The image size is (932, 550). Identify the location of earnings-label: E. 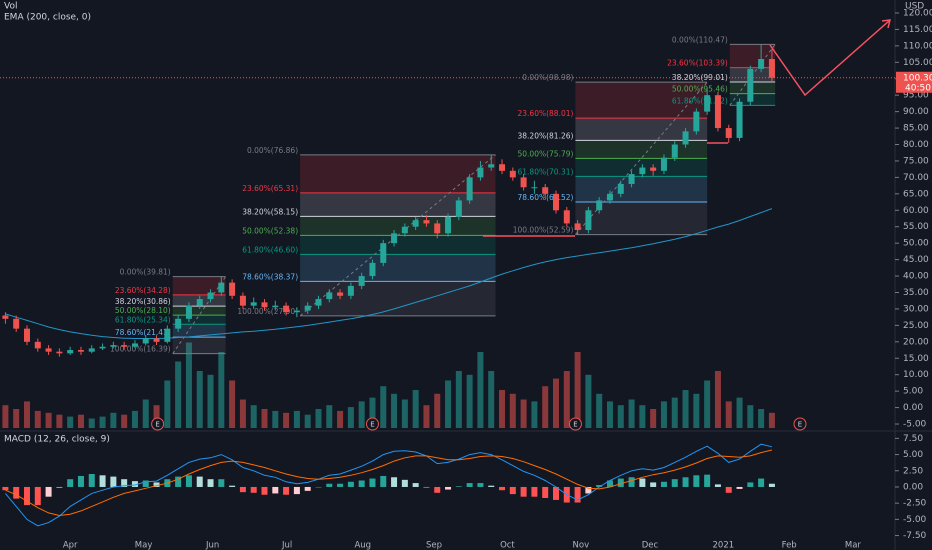
(372, 425).